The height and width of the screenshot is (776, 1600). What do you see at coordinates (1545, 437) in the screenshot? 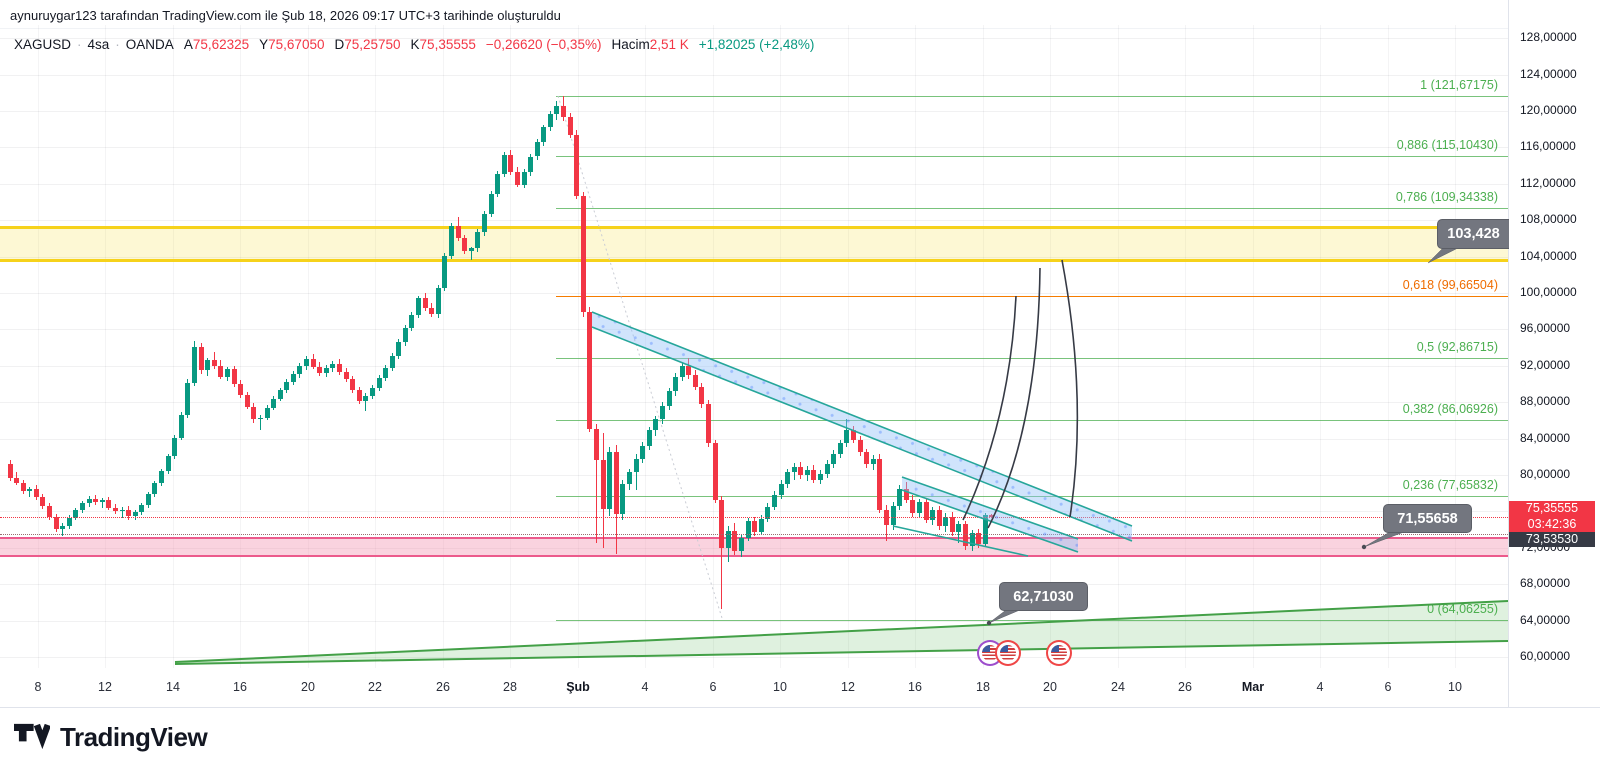
I see `price-axis-label: 84,00000` at bounding box center [1545, 437].